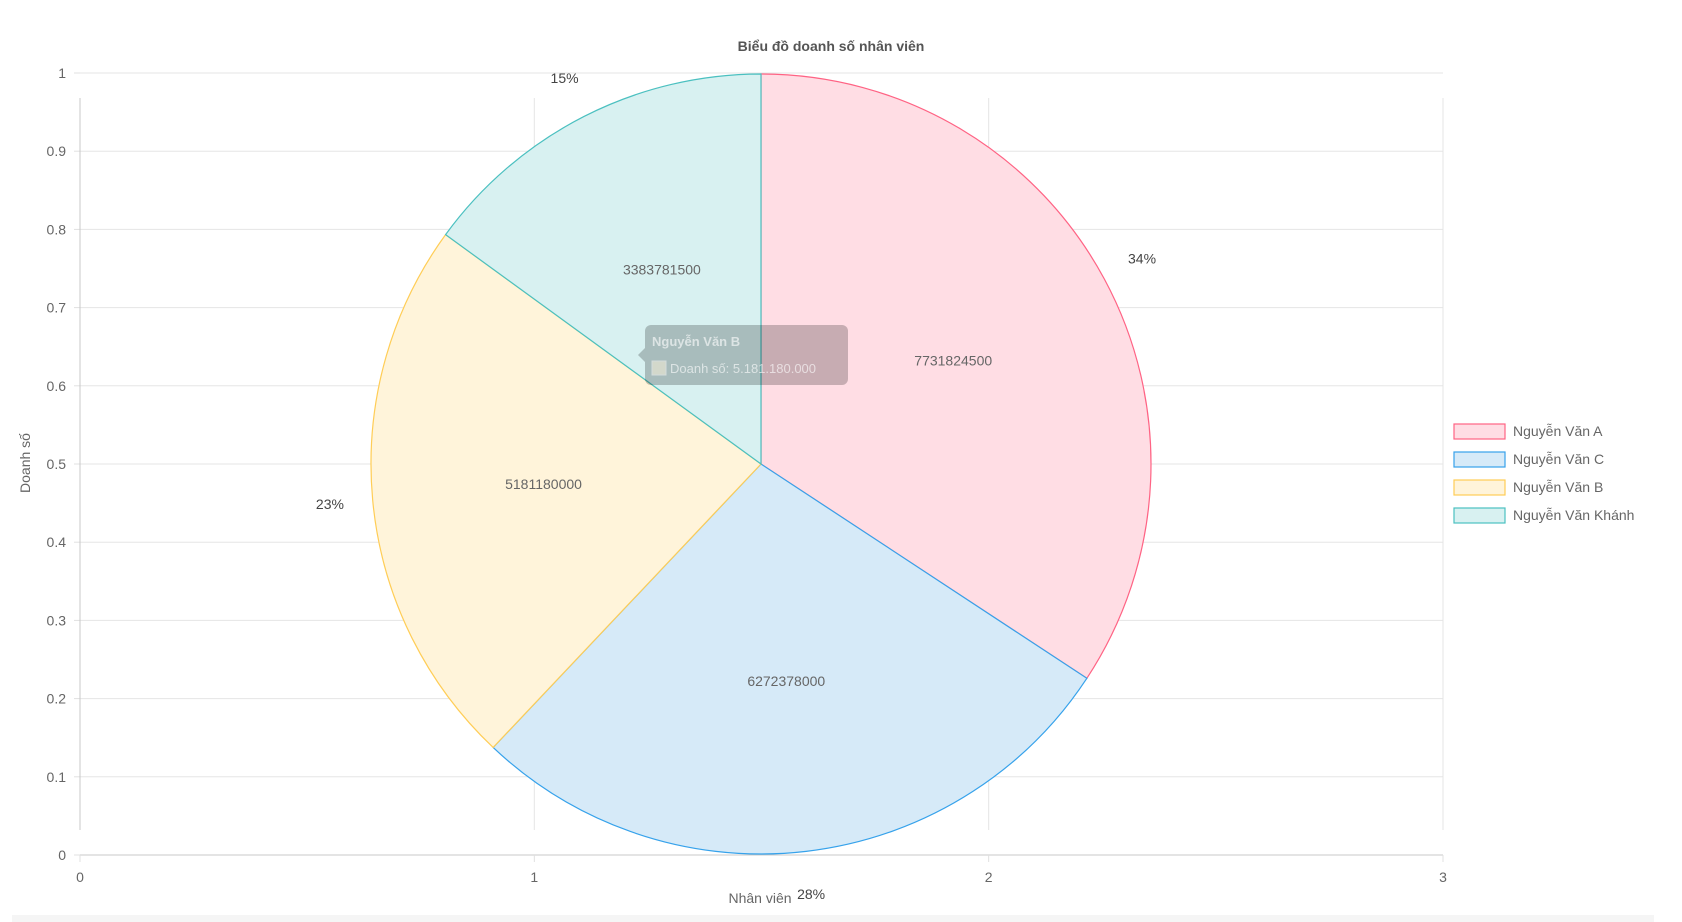 The height and width of the screenshot is (922, 1682). Describe the element at coordinates (57, 386) in the screenshot. I see `y-tick-label: 0.6` at that location.